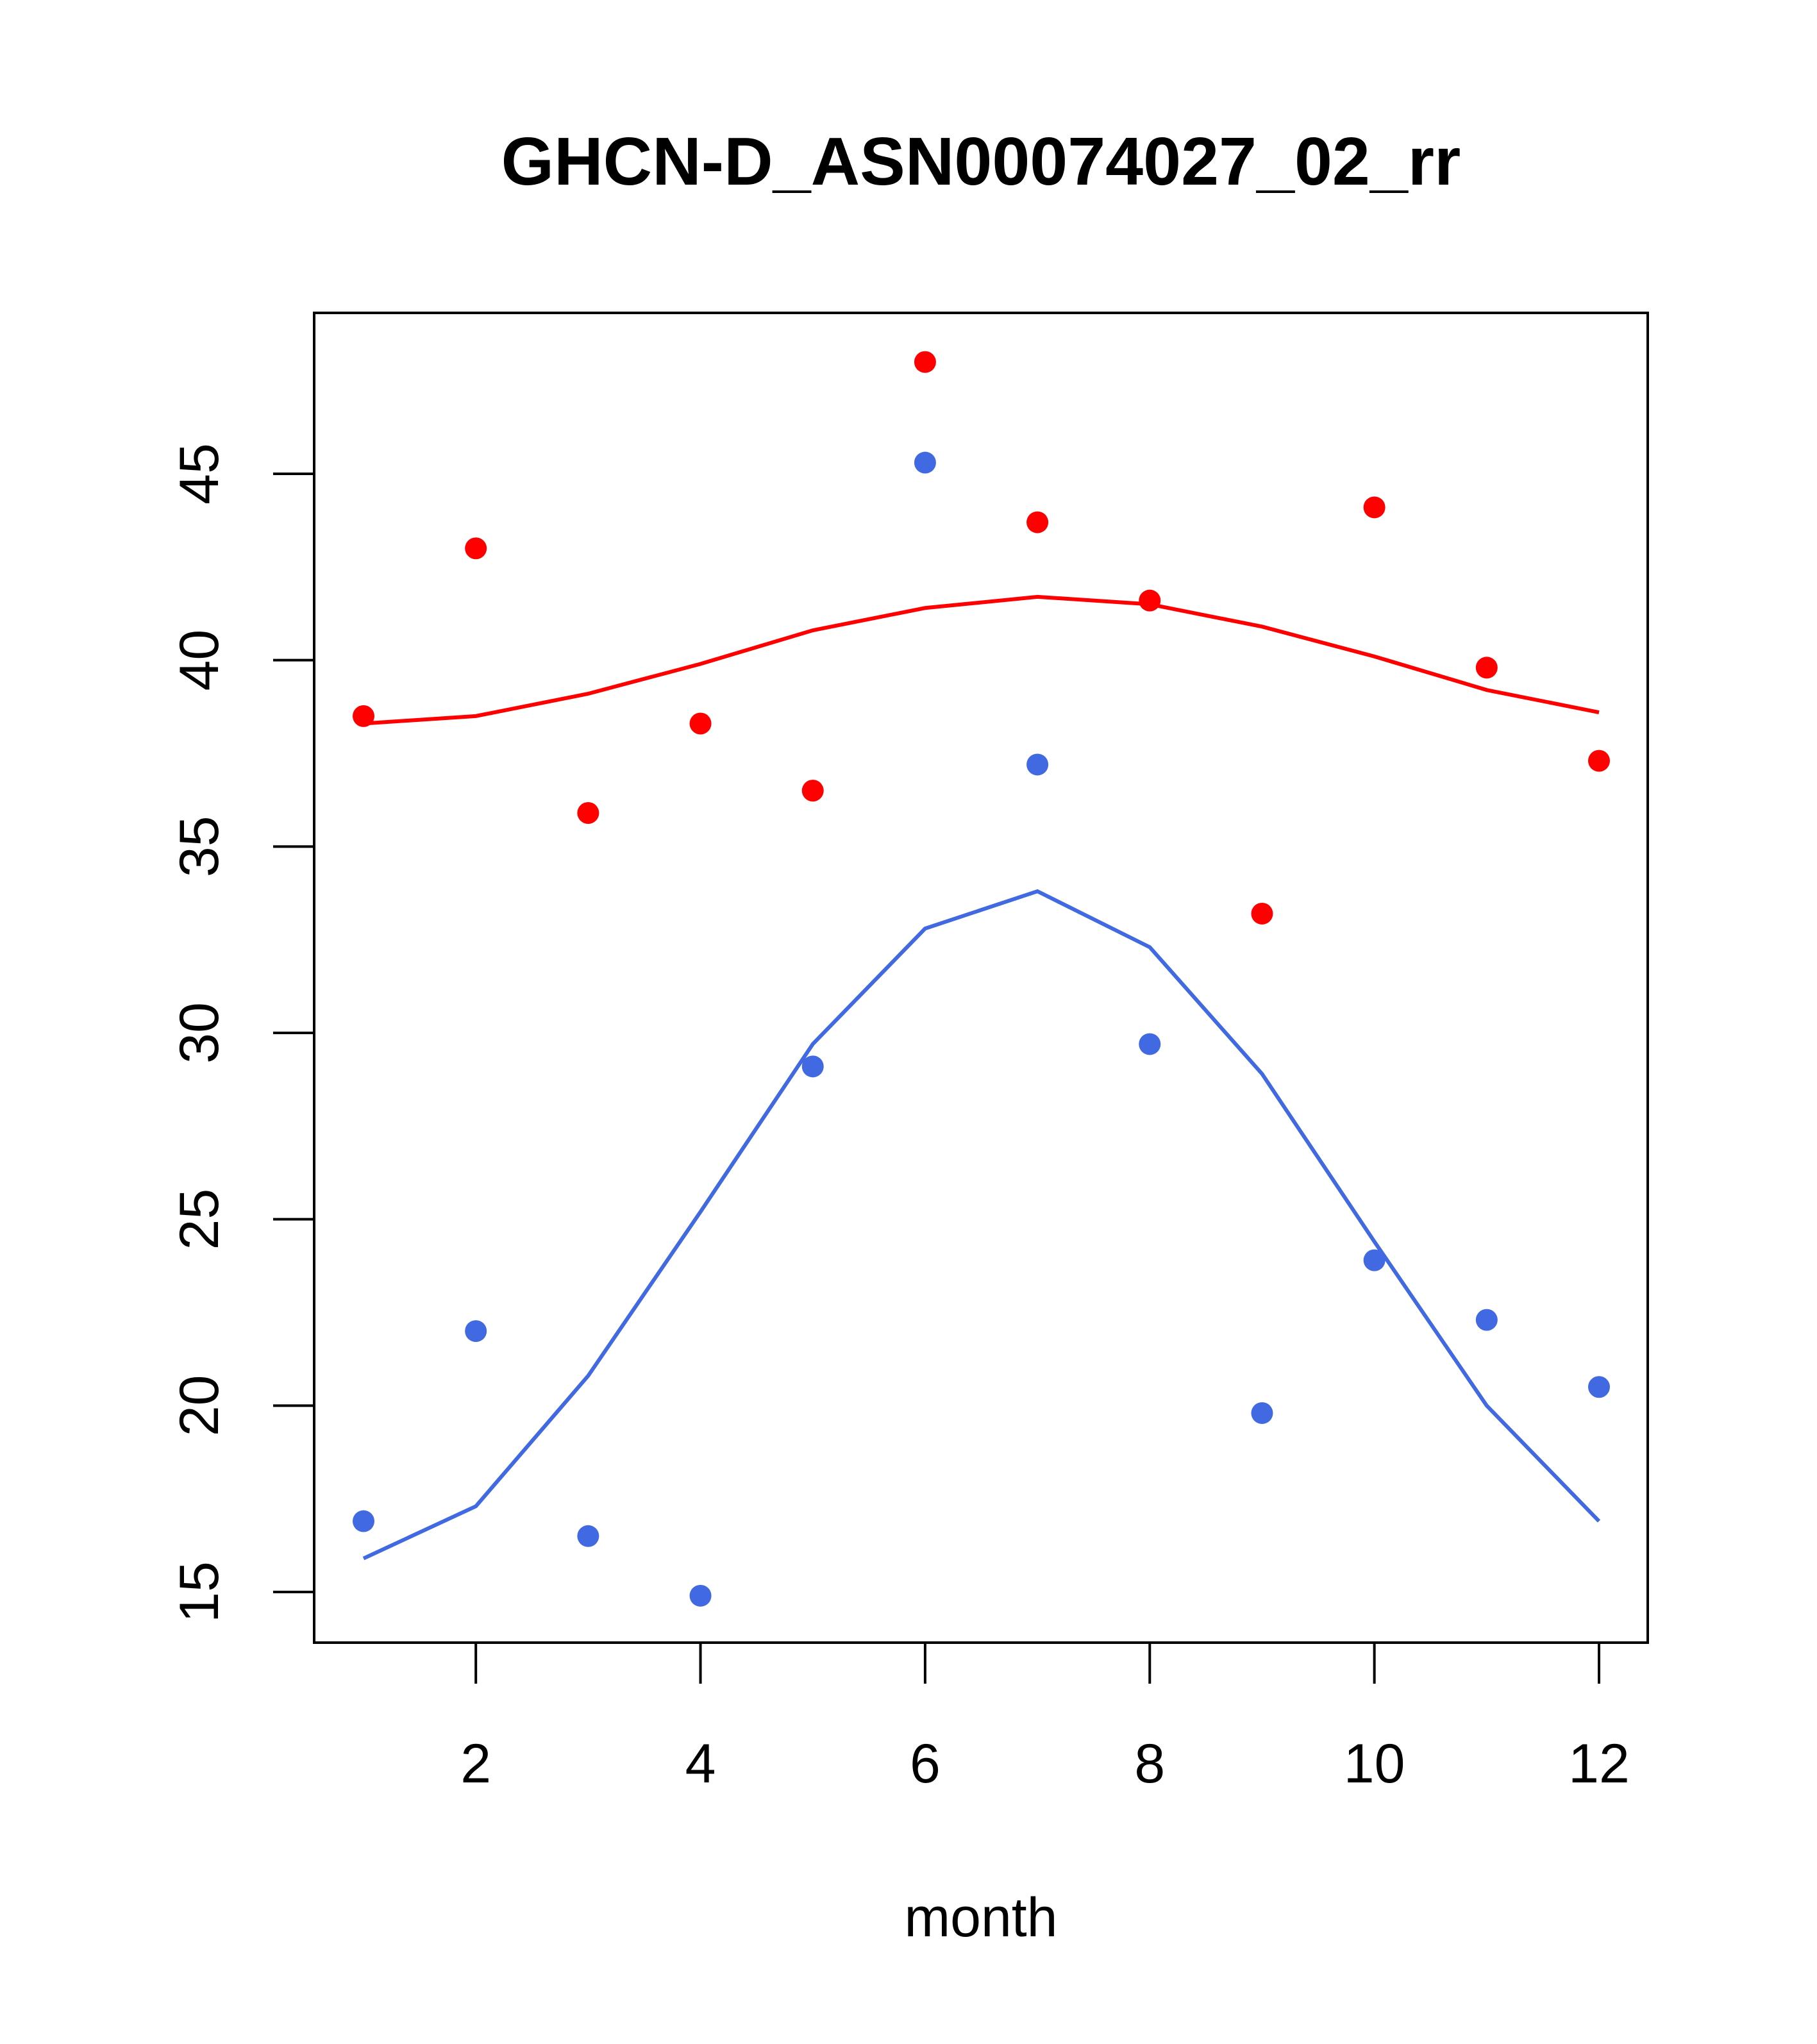 This screenshot has width=1817, height=2044. What do you see at coordinates (1599, 1764) in the screenshot?
I see `x-tick-label: 12` at bounding box center [1599, 1764].